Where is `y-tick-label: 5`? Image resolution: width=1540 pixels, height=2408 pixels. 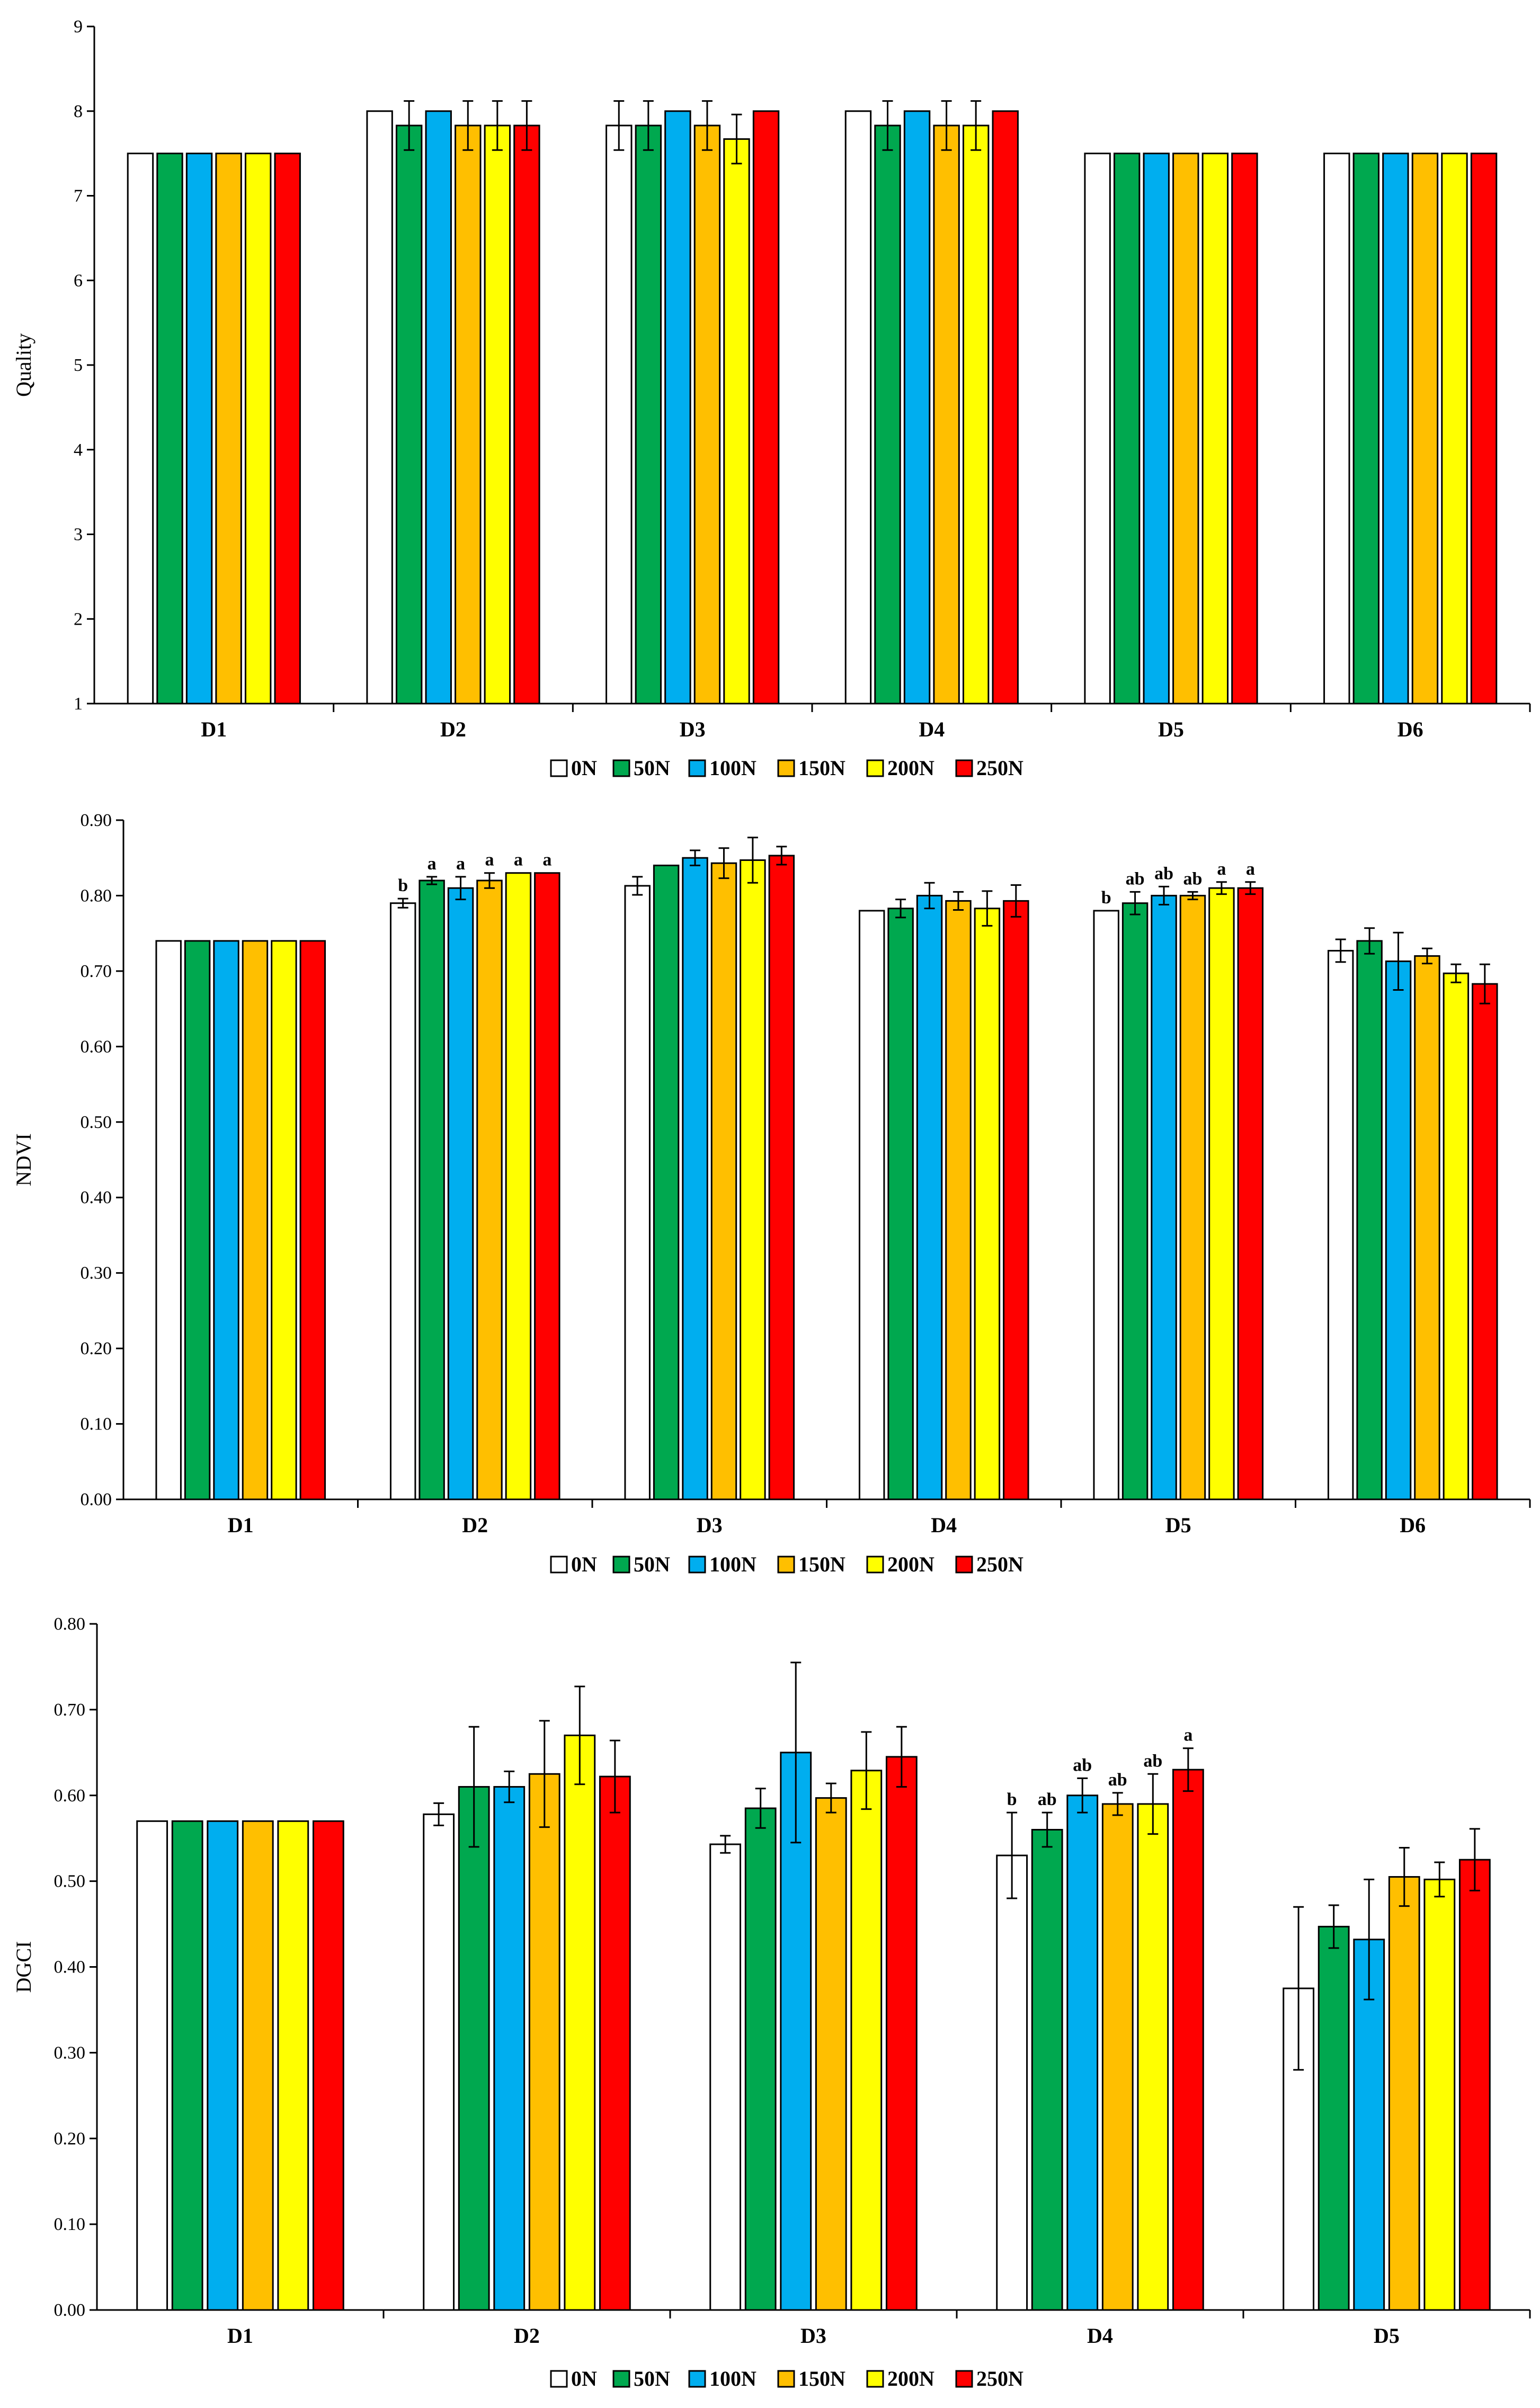 y-tick-label: 5 is located at coordinates (78, 365).